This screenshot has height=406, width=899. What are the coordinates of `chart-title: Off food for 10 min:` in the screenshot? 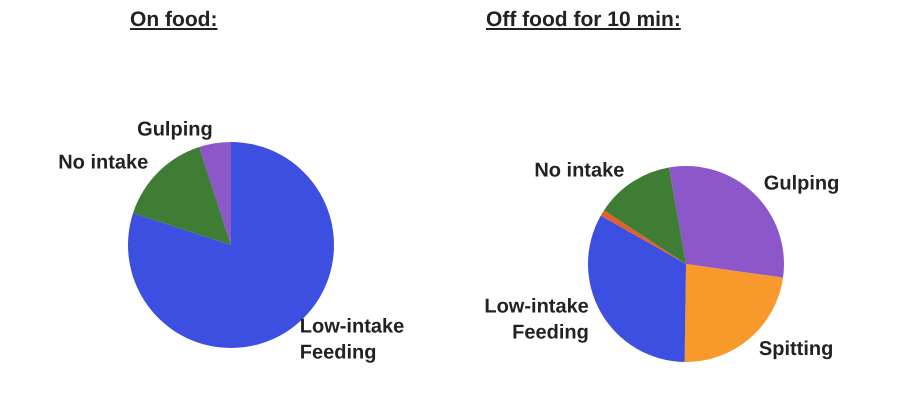 It's located at (583, 20).